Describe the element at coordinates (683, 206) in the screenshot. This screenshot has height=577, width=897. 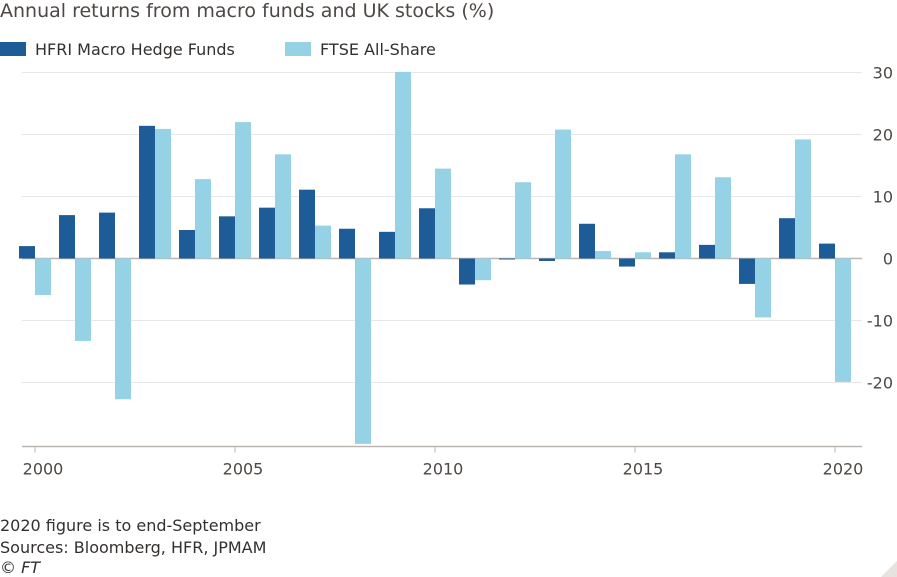
I see `bar-ftse-2016` at that location.